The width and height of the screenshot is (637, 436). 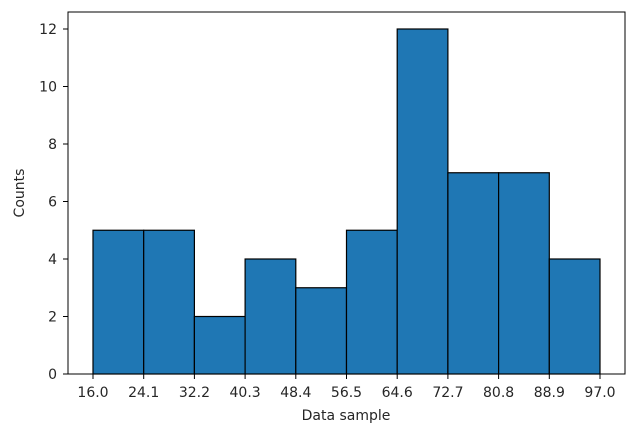 I want to click on x-tick-label: 88.9, so click(x=549, y=393).